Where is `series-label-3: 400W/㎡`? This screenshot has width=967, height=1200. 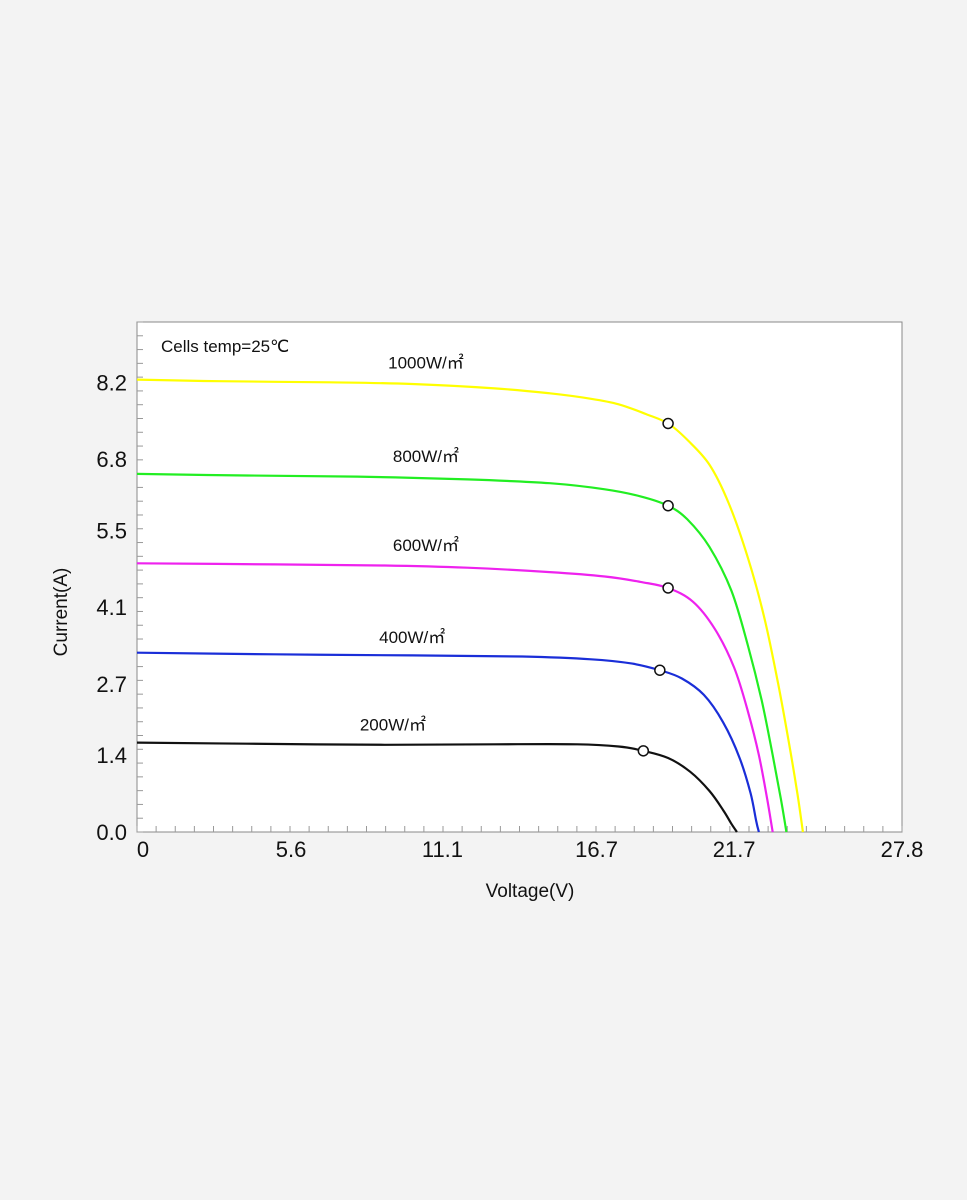 series-label-3: 400W/㎡ is located at coordinates (412, 637).